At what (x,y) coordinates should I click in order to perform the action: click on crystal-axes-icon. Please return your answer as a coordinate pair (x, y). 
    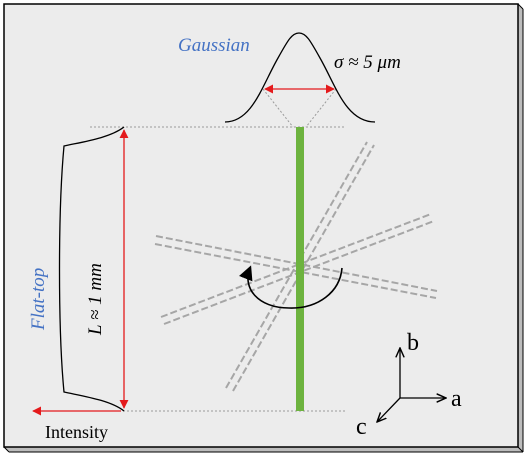
    Looking at the image, I should click on (411, 385).